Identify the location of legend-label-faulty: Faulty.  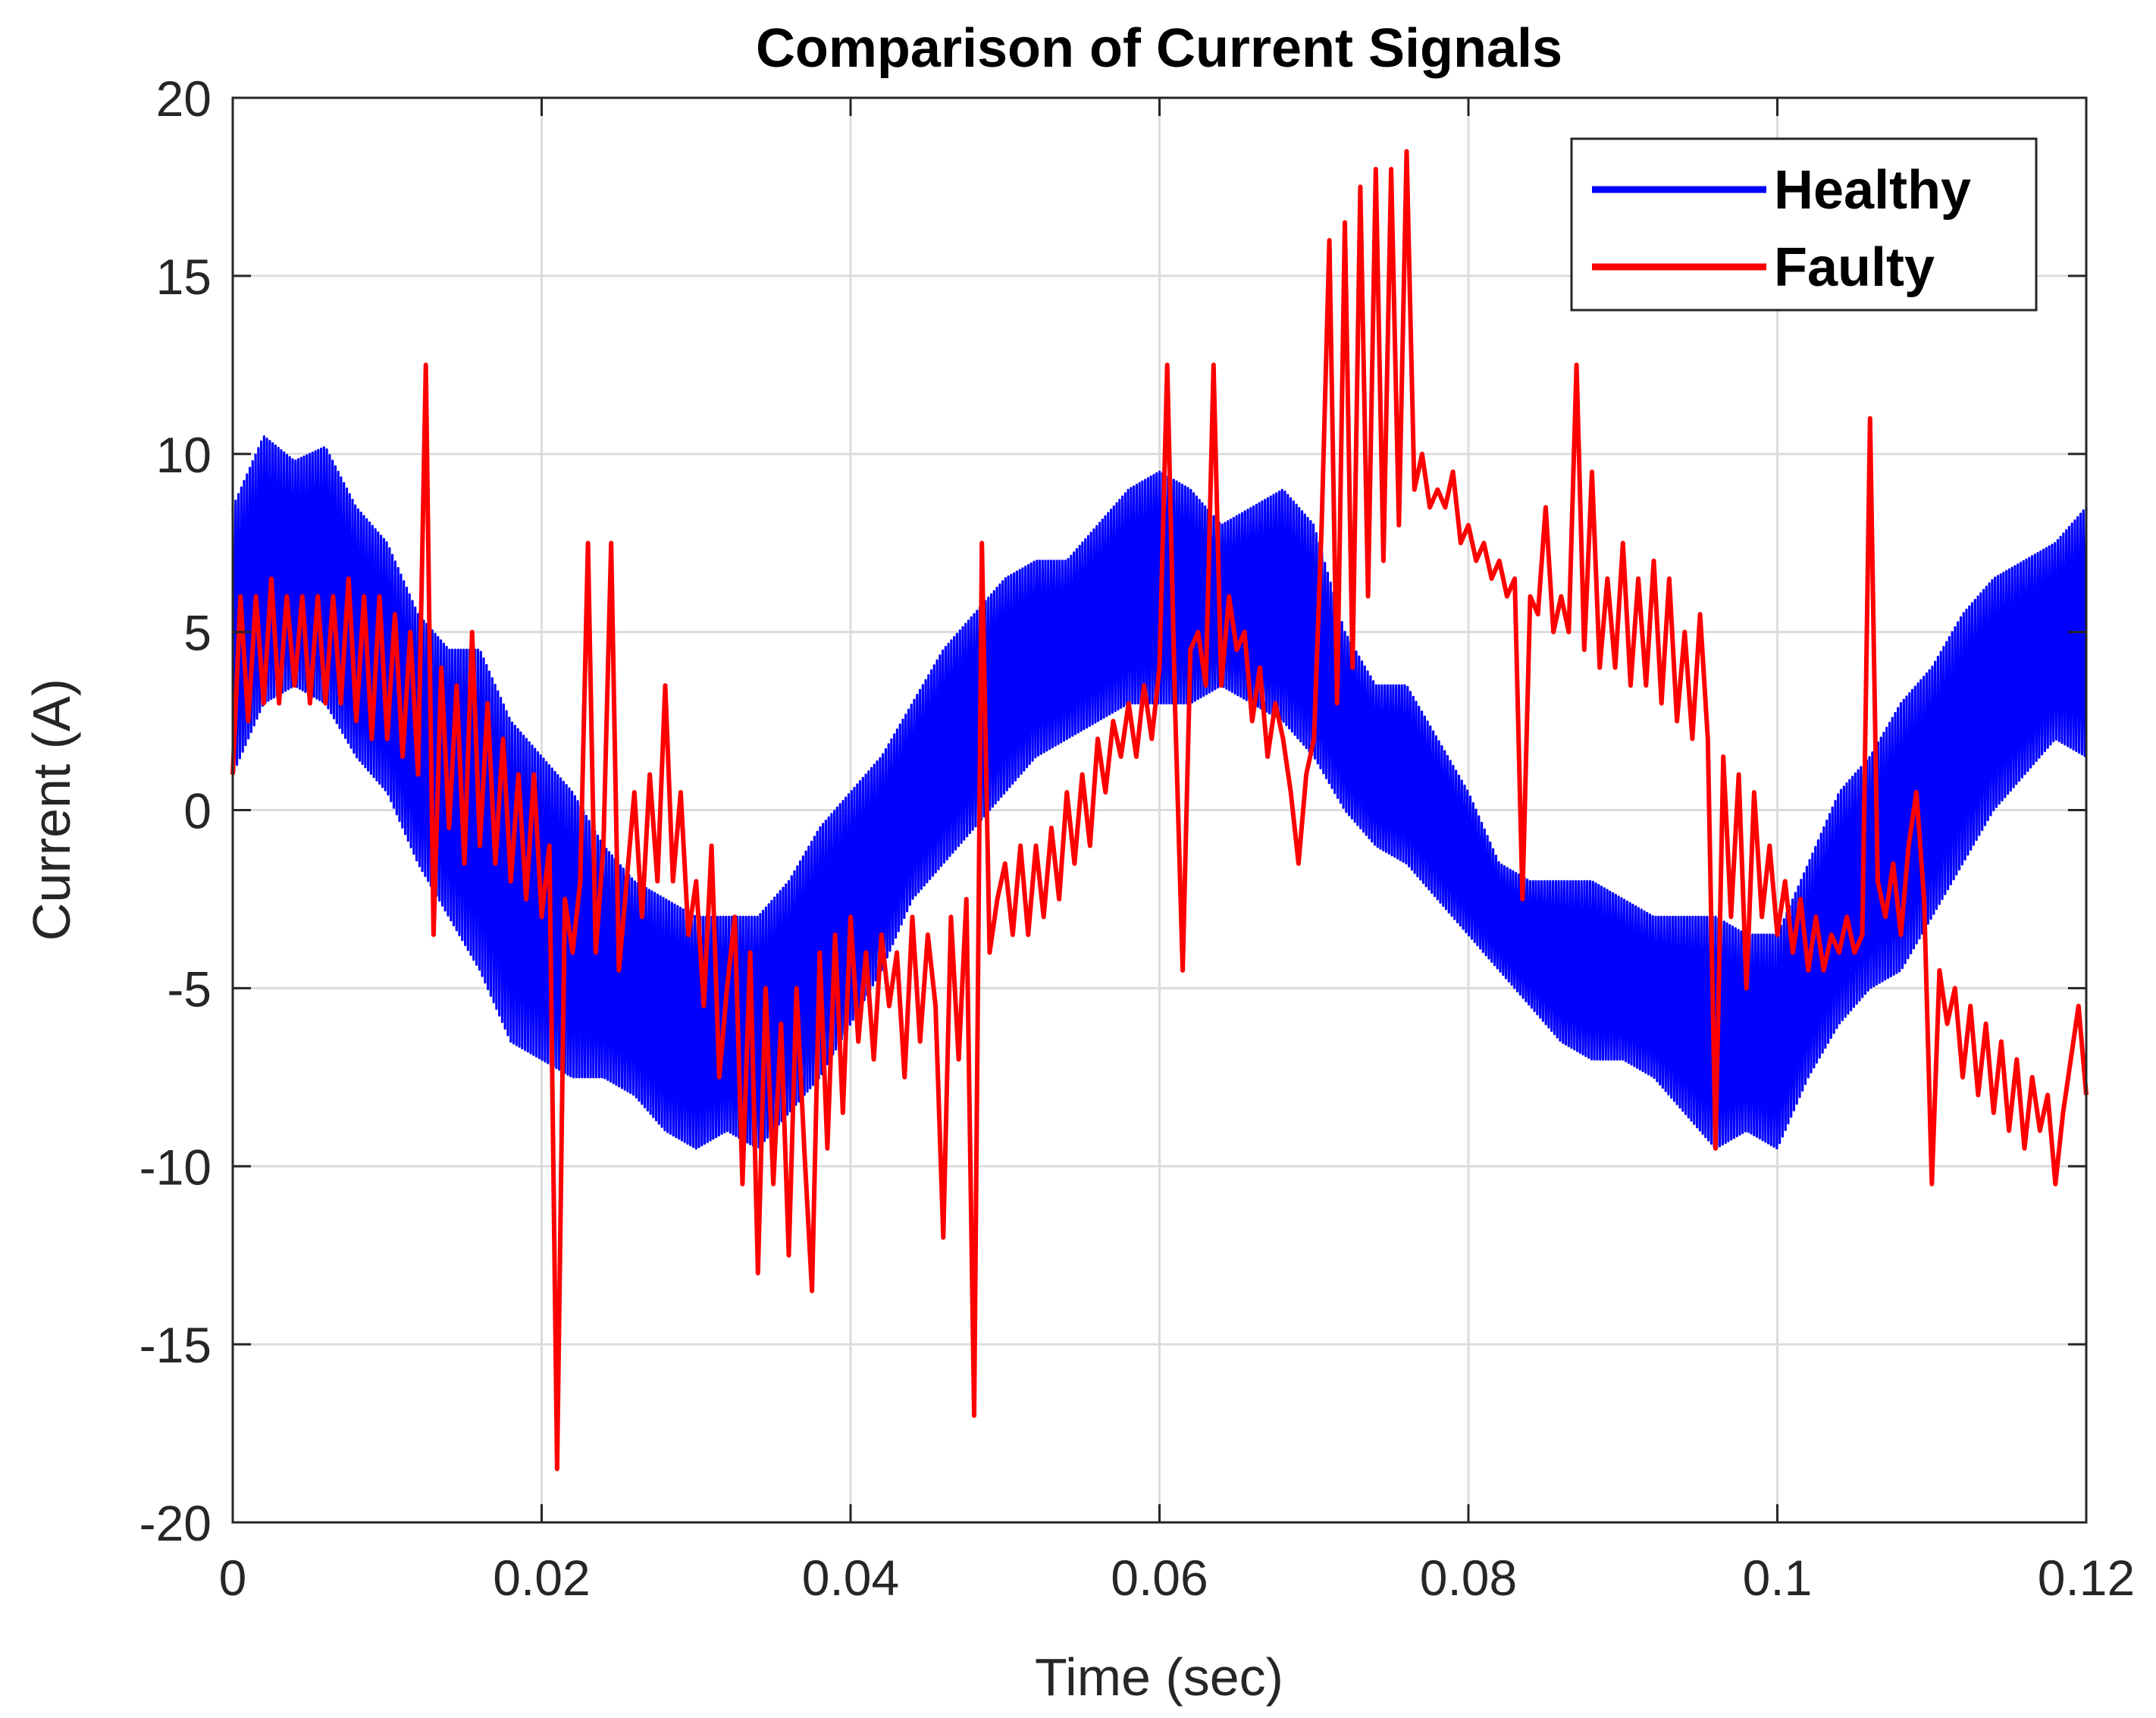
(1854, 267).